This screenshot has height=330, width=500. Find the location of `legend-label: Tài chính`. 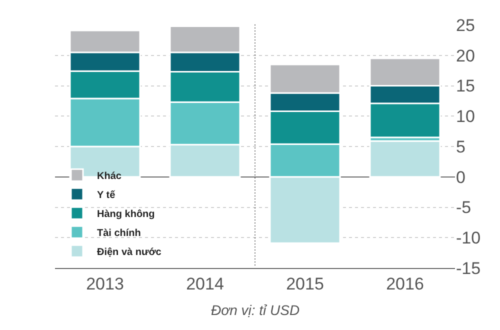

legend-label: Tài chính is located at coordinates (119, 233).